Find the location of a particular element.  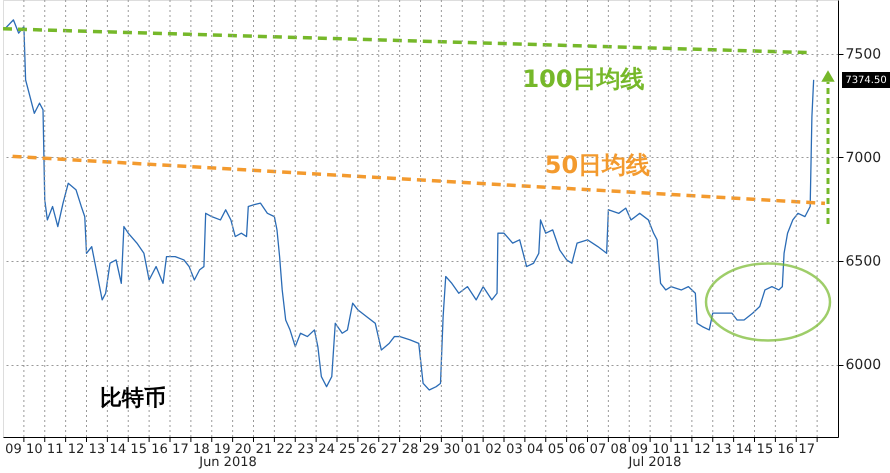

x-tick-label: 05 is located at coordinates (556, 449).